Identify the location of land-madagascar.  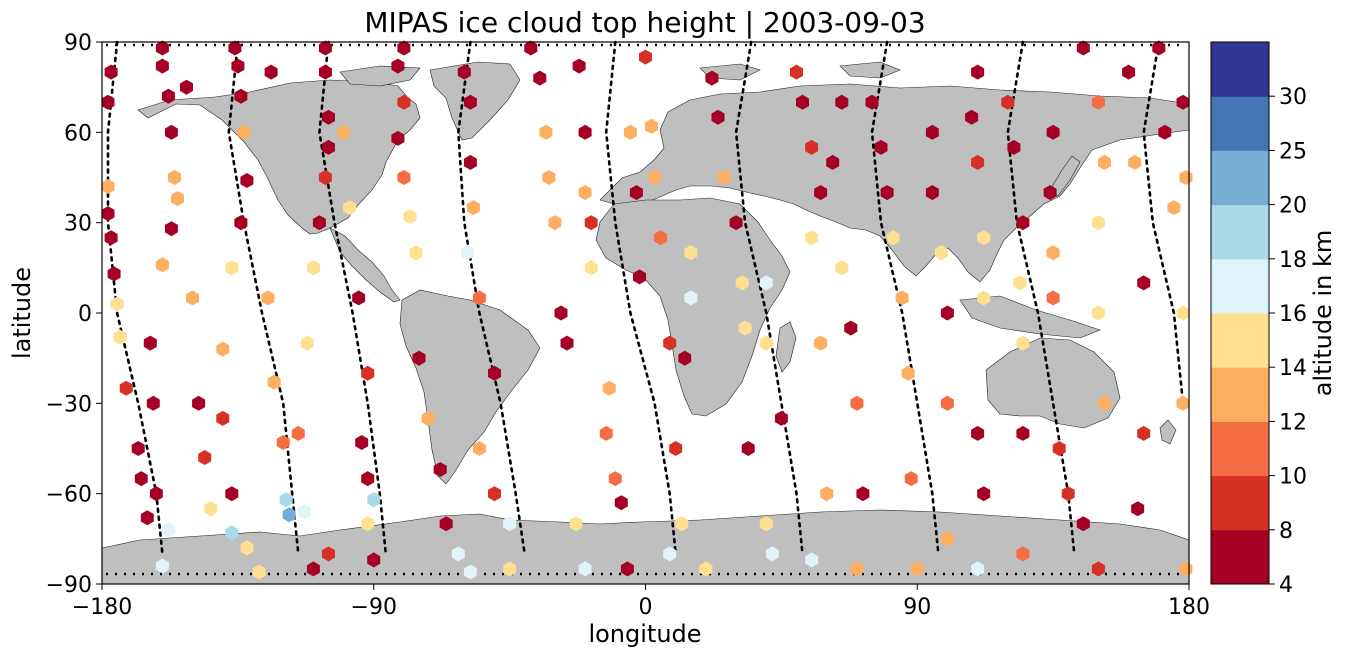
(786, 347).